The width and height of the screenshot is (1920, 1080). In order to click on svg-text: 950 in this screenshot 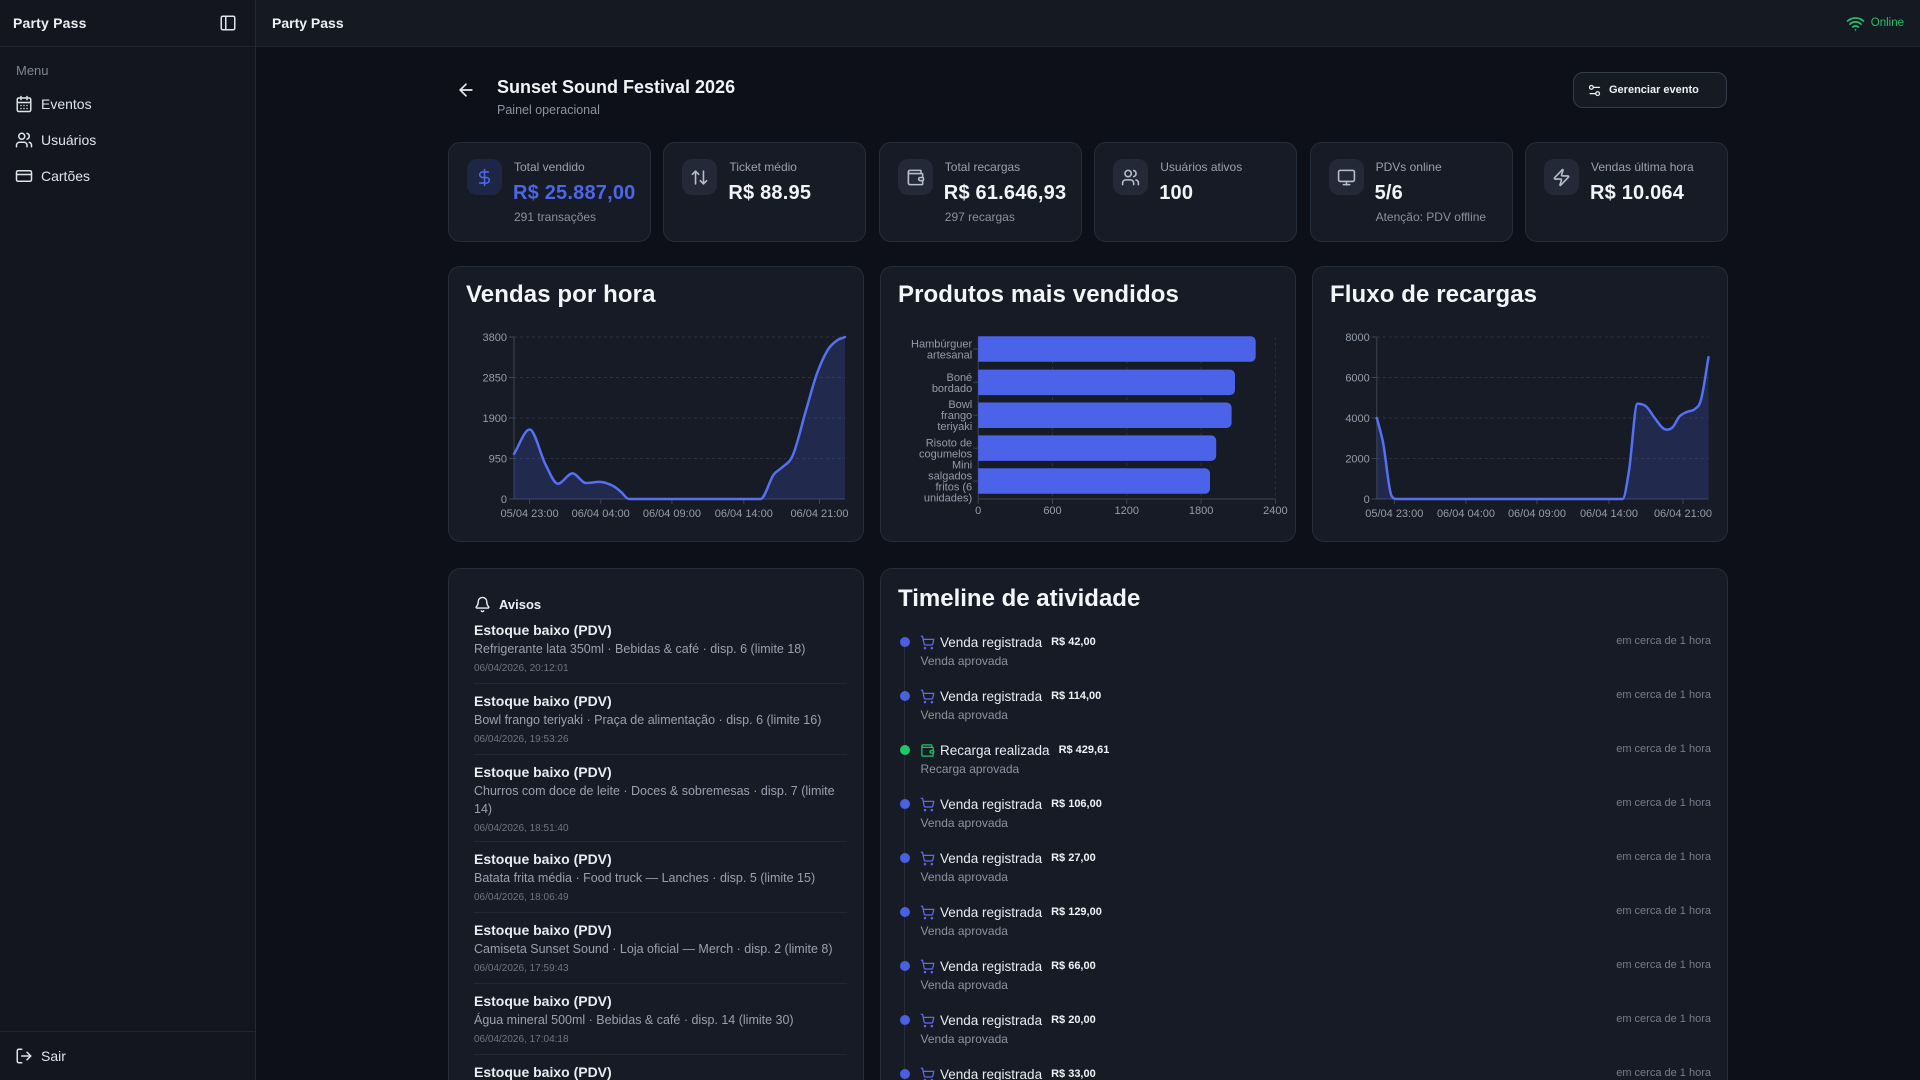, I will do `click(498, 460)`.